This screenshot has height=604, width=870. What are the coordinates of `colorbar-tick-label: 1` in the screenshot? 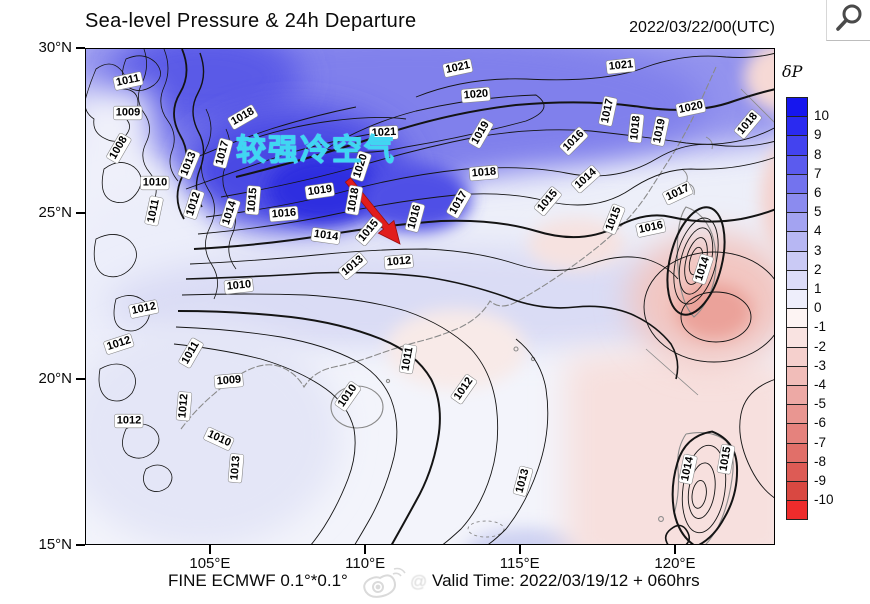 It's located at (818, 288).